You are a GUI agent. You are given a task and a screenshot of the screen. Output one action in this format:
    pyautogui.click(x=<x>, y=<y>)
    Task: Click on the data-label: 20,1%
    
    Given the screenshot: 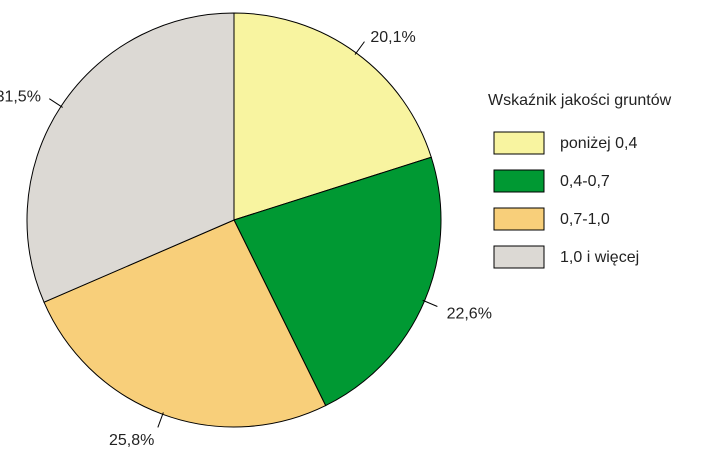 What is the action you would take?
    pyautogui.click(x=392, y=37)
    